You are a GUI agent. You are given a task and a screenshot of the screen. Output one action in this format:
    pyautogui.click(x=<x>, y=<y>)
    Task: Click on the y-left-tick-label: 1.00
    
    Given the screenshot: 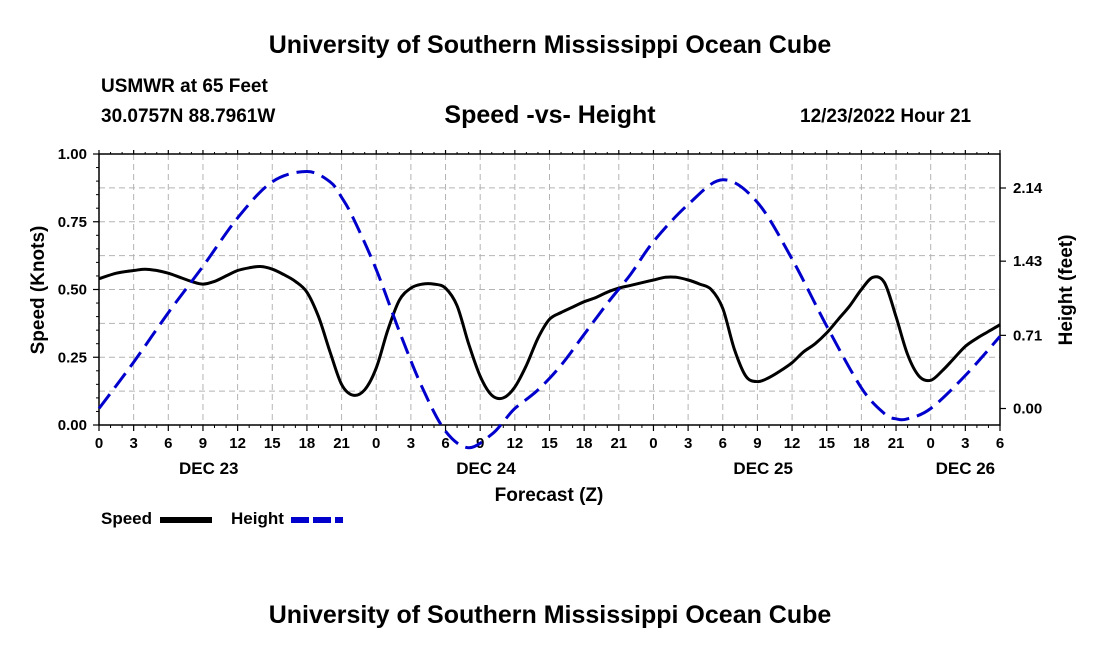 What is the action you would take?
    pyautogui.click(x=72, y=154)
    